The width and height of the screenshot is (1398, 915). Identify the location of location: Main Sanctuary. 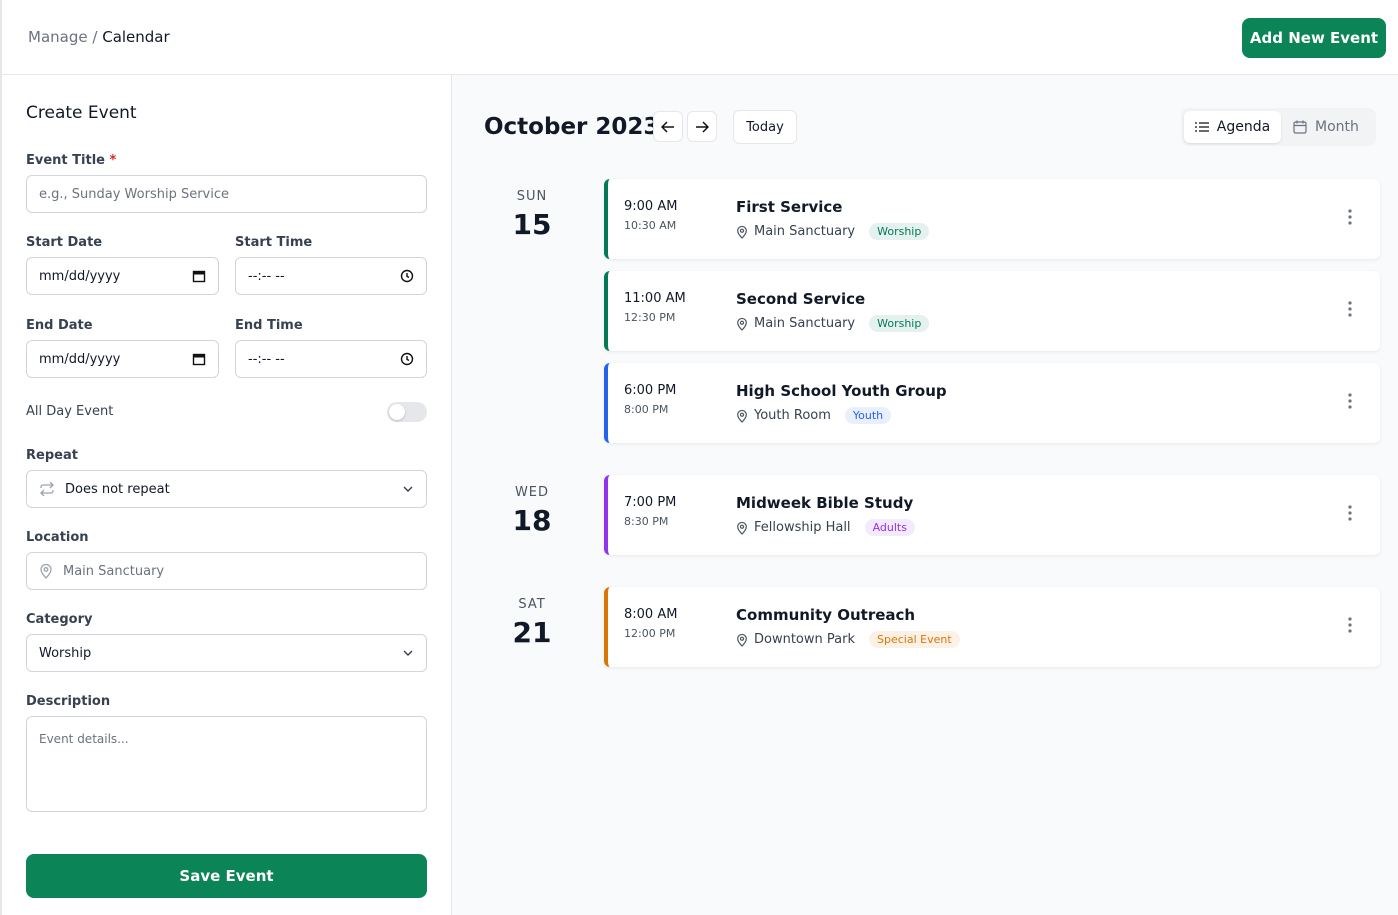
(805, 323).